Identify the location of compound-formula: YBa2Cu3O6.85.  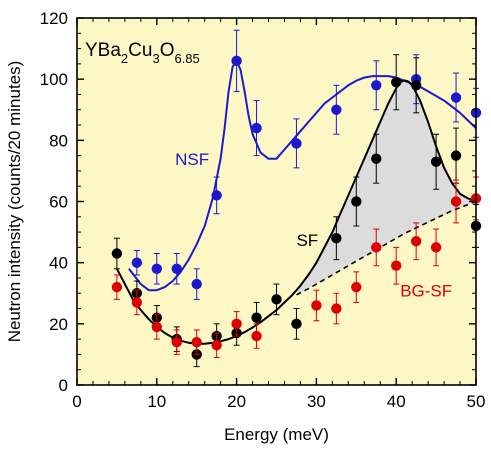
(142, 53).